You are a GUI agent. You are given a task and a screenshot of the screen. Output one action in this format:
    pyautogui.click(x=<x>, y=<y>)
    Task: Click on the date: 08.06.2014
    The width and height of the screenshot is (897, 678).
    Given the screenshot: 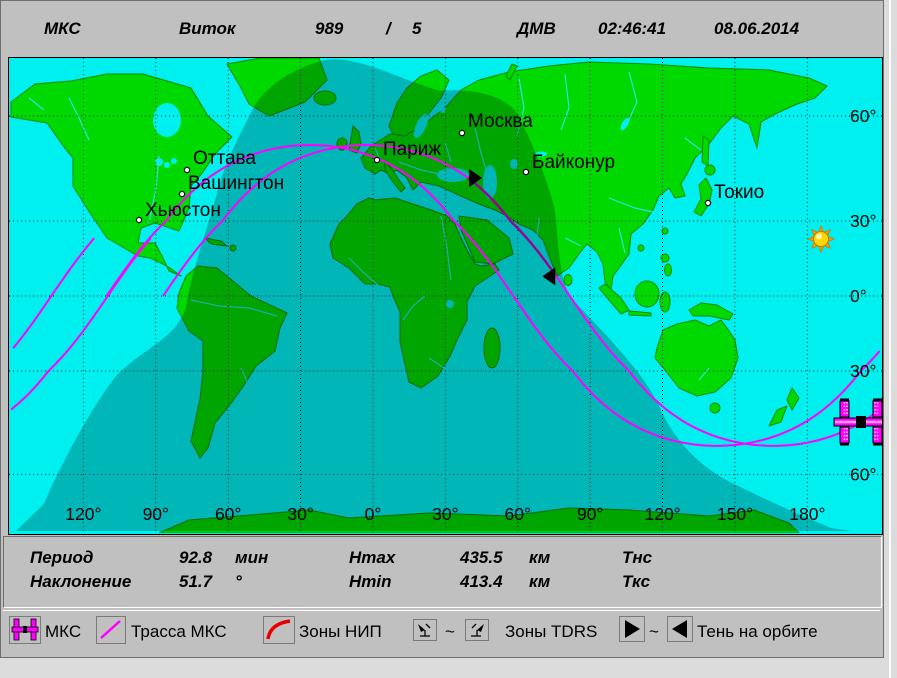 What is the action you would take?
    pyautogui.click(x=757, y=28)
    